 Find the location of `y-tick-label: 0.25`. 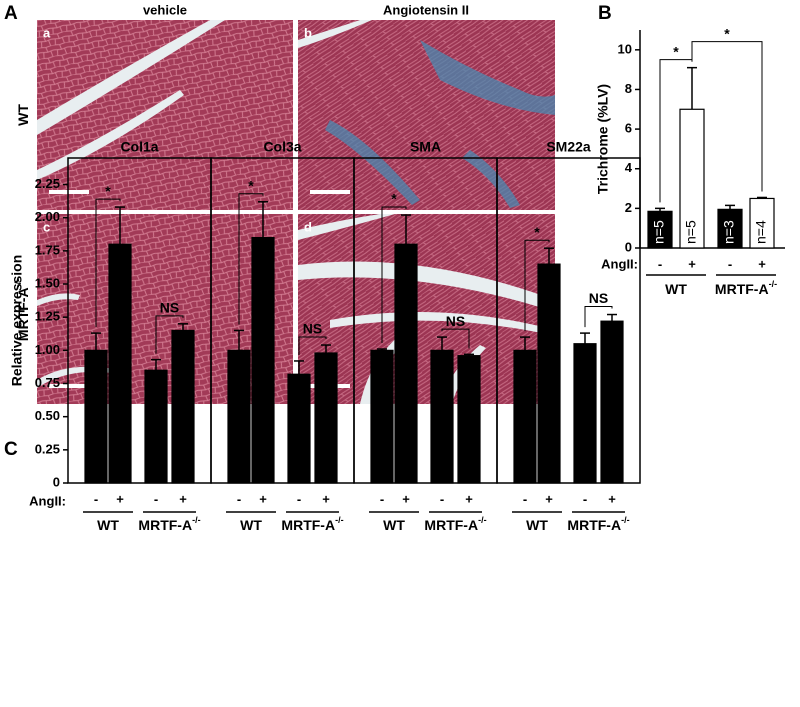

y-tick-label: 0.25 is located at coordinates (47, 448).